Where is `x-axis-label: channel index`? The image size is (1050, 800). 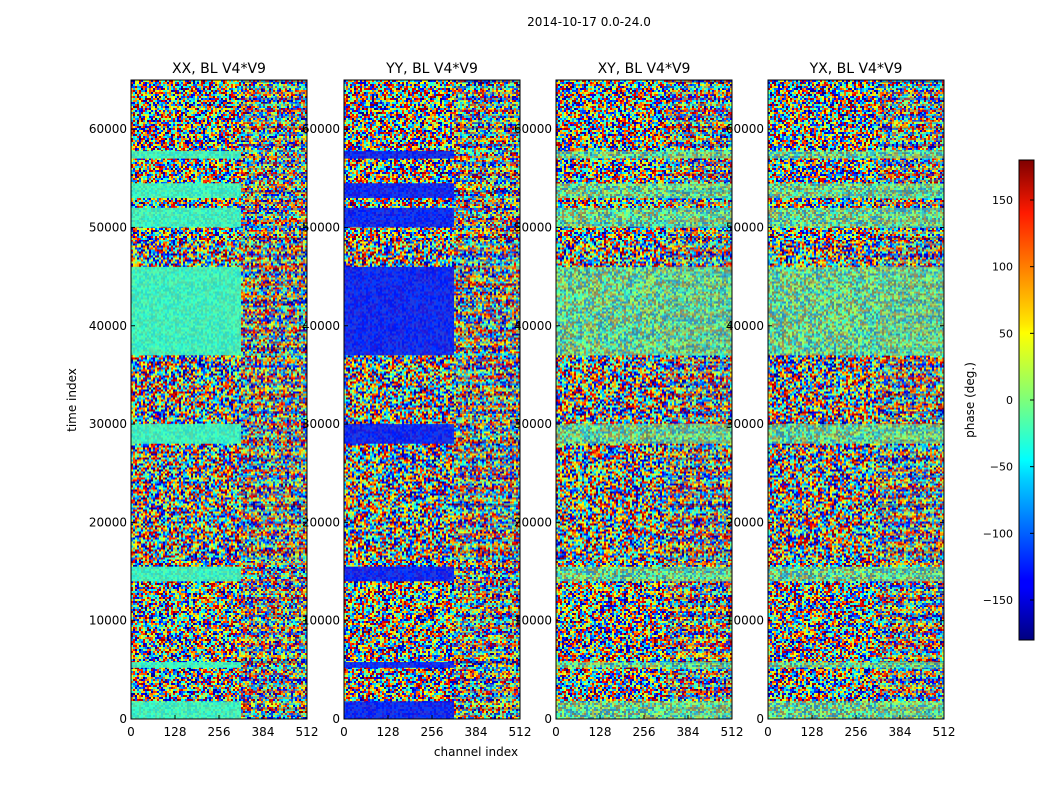
x-axis-label: channel index is located at coordinates (476, 752).